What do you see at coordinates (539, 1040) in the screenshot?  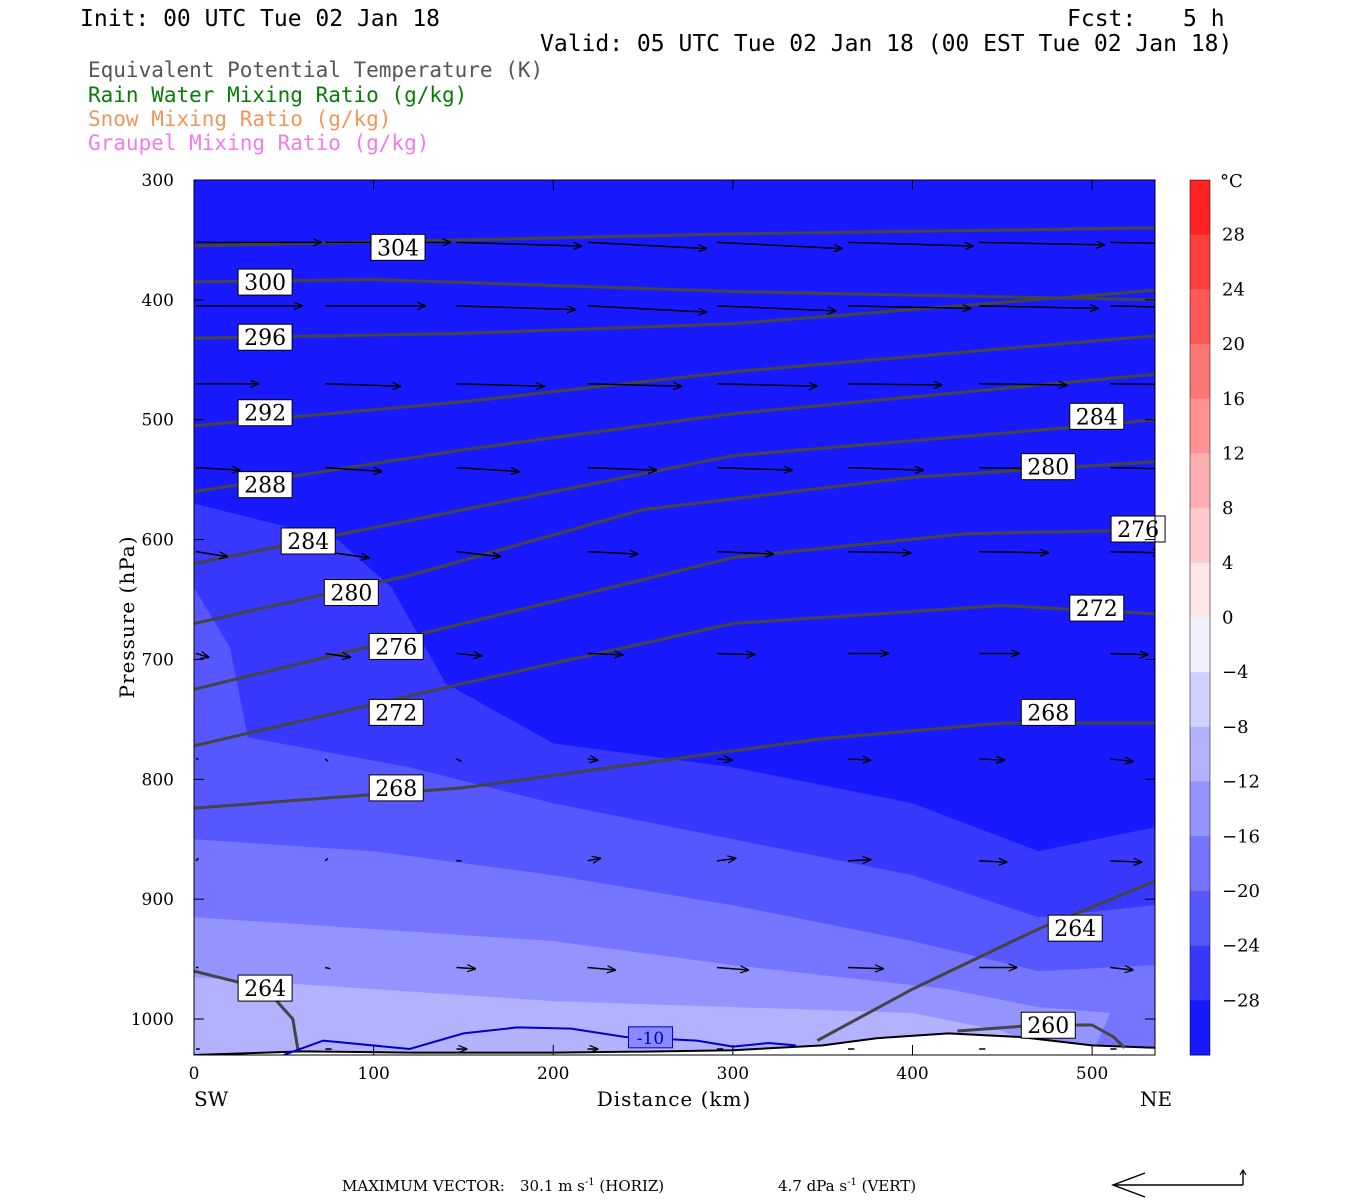 I see `temp-contour-minus10-line` at bounding box center [539, 1040].